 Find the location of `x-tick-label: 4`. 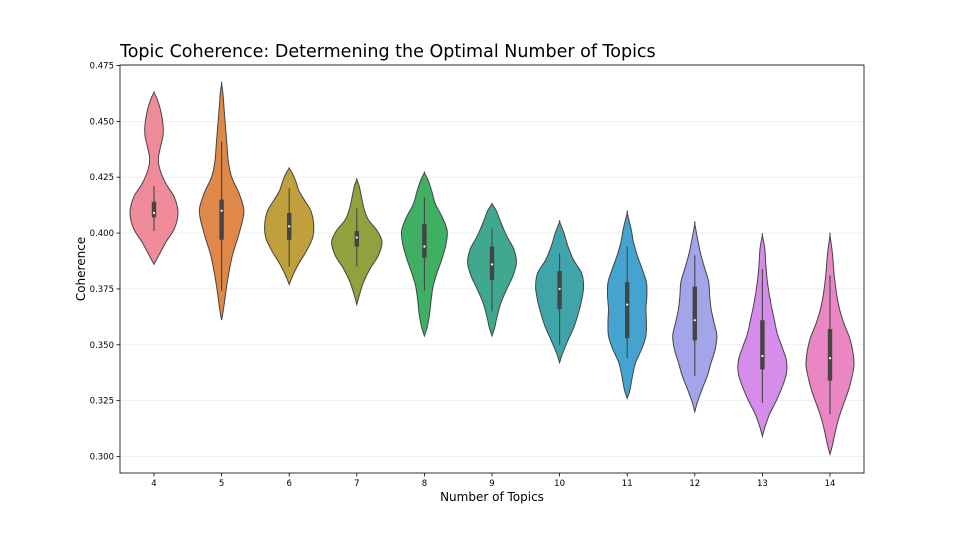

x-tick-label: 4 is located at coordinates (153, 484).